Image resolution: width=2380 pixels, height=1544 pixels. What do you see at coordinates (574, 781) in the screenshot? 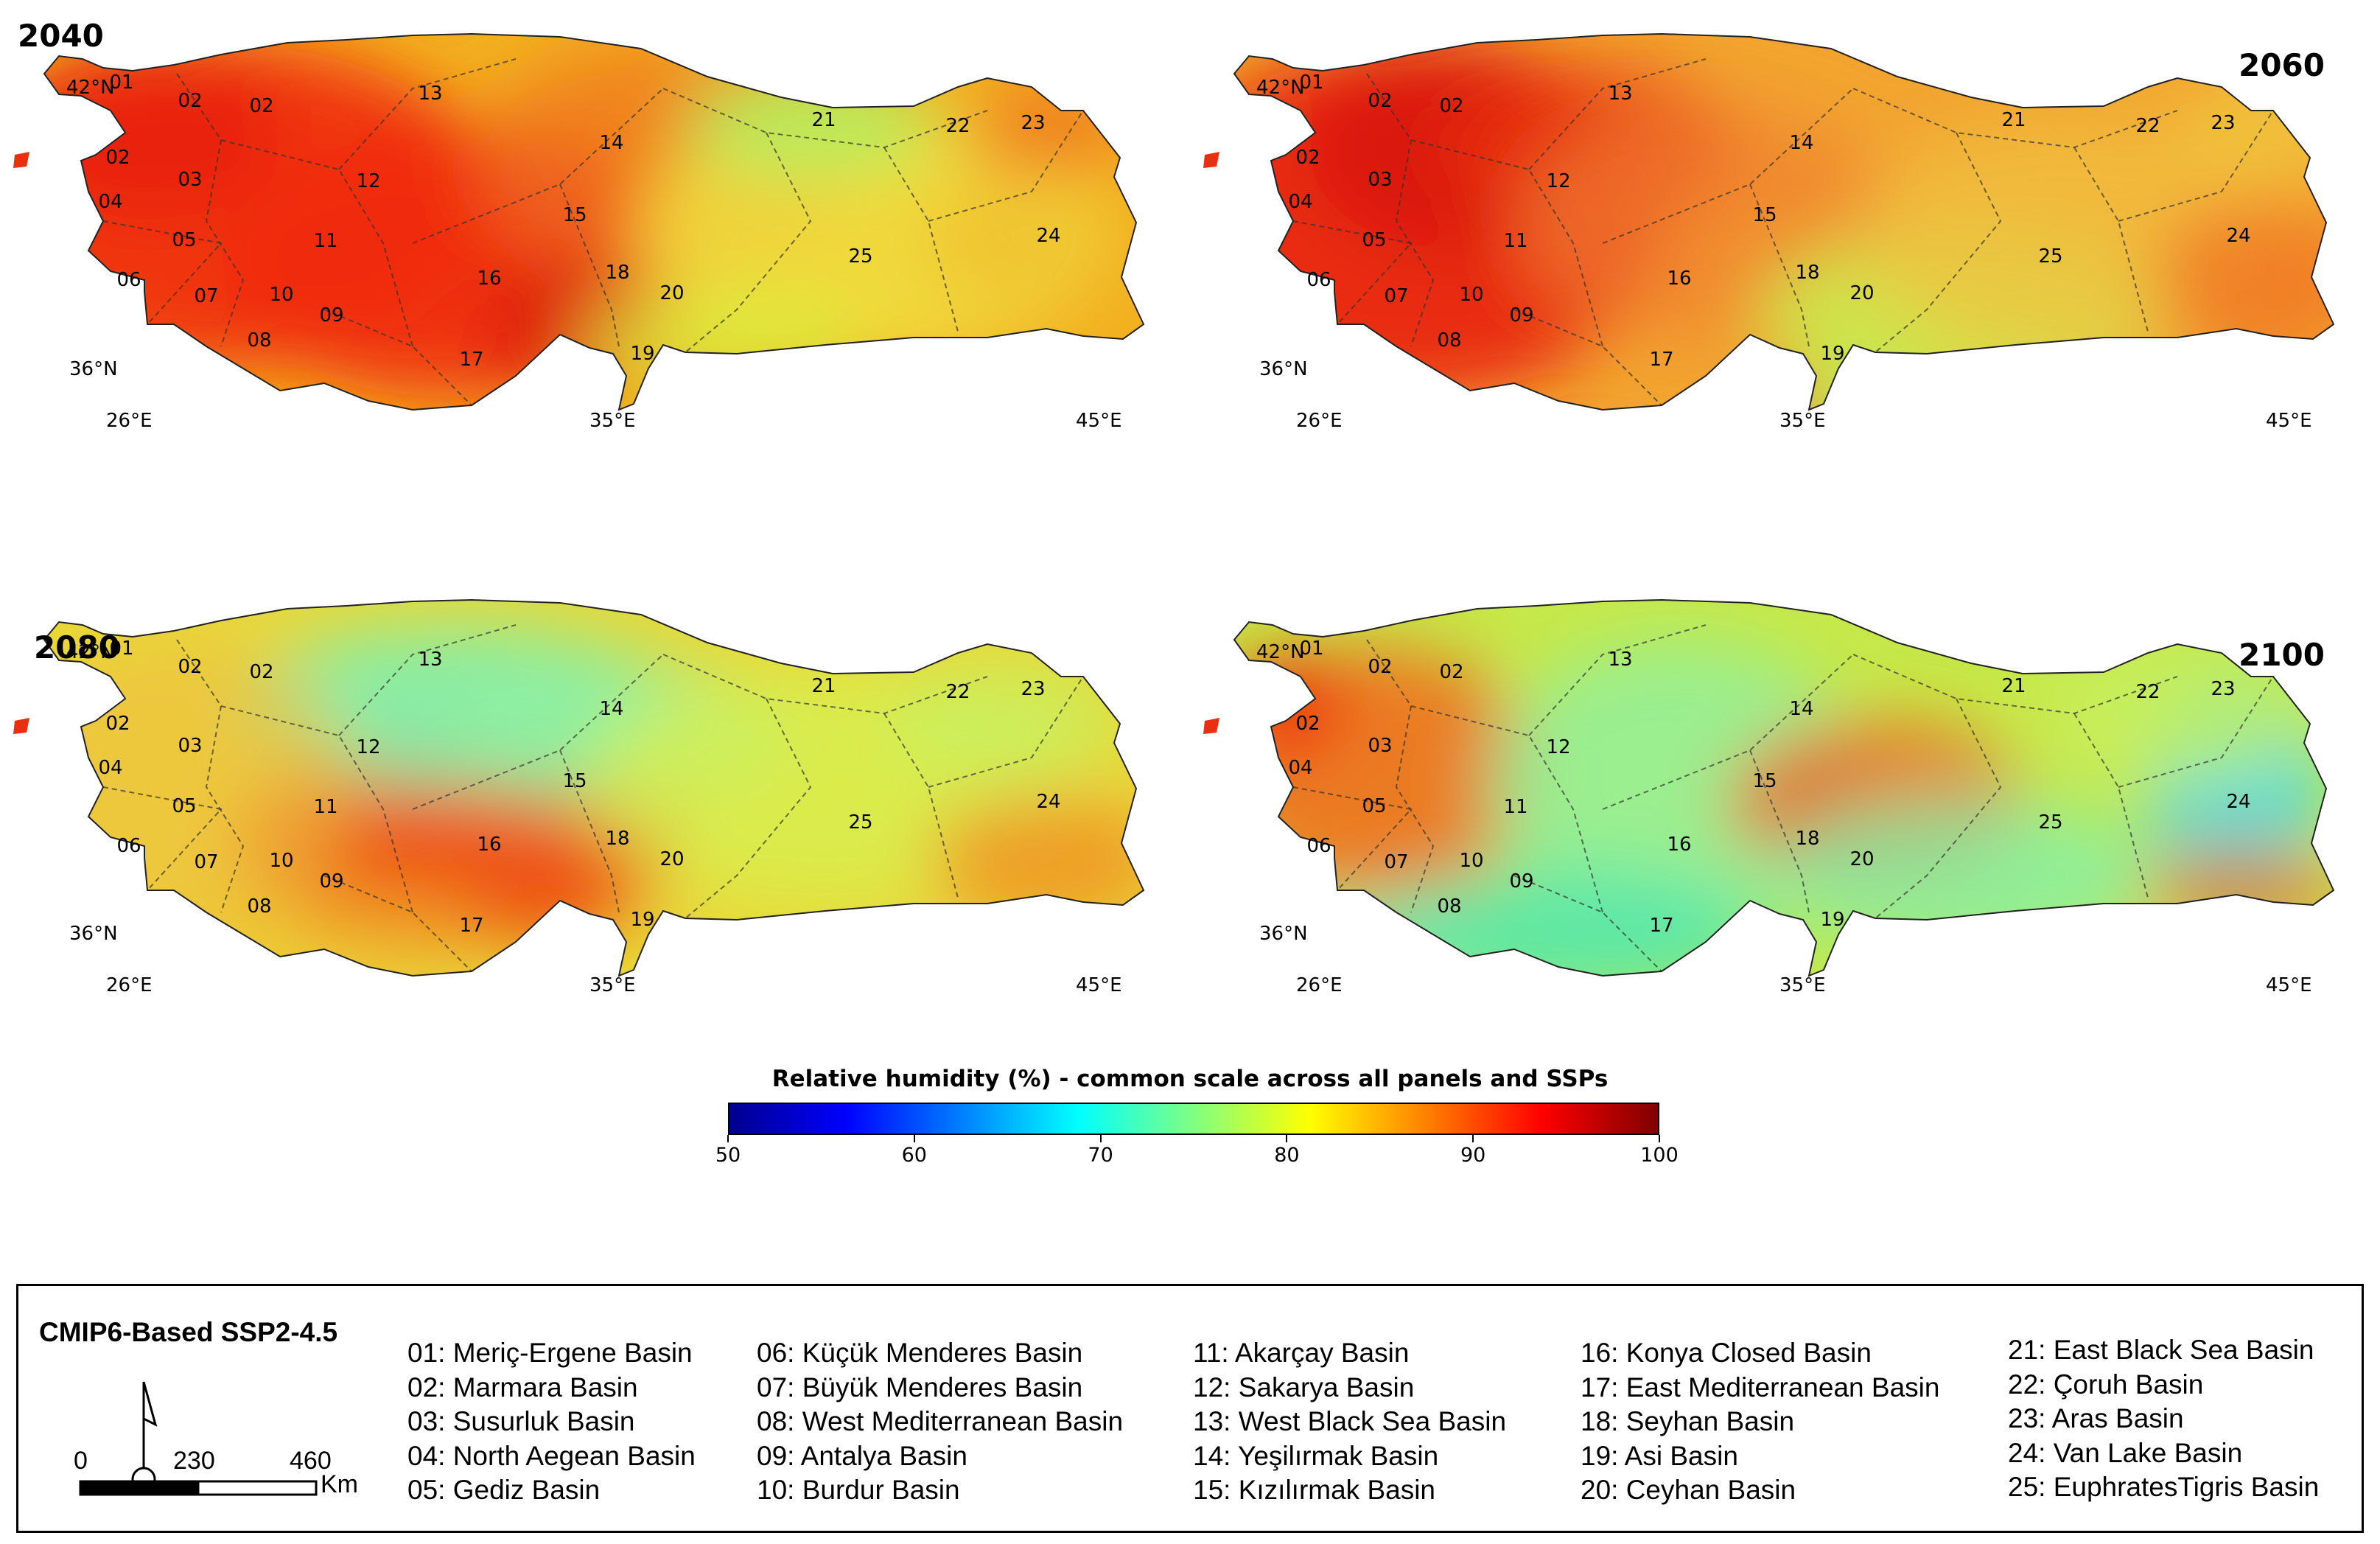
I see `basin-number-label: 15` at bounding box center [574, 781].